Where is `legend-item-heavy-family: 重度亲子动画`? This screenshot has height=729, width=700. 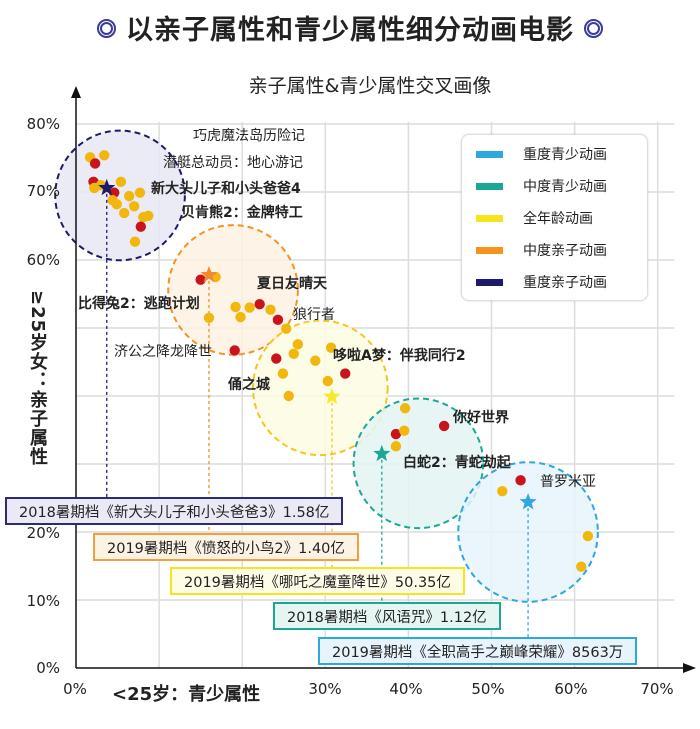
legend-item-heavy-family: 重度亲子动画 is located at coordinates (541, 282).